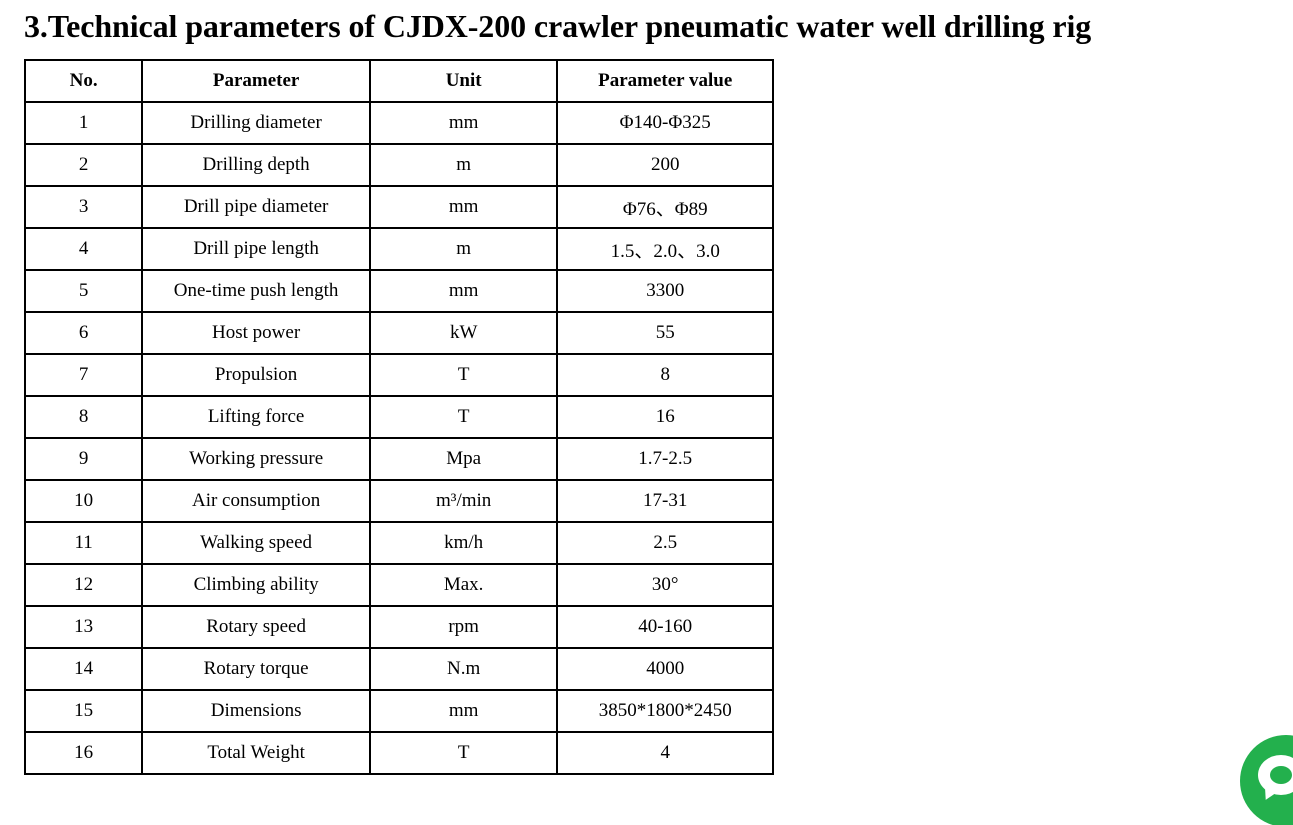  What do you see at coordinates (665, 543) in the screenshot?
I see `cell-value: 2.5` at bounding box center [665, 543].